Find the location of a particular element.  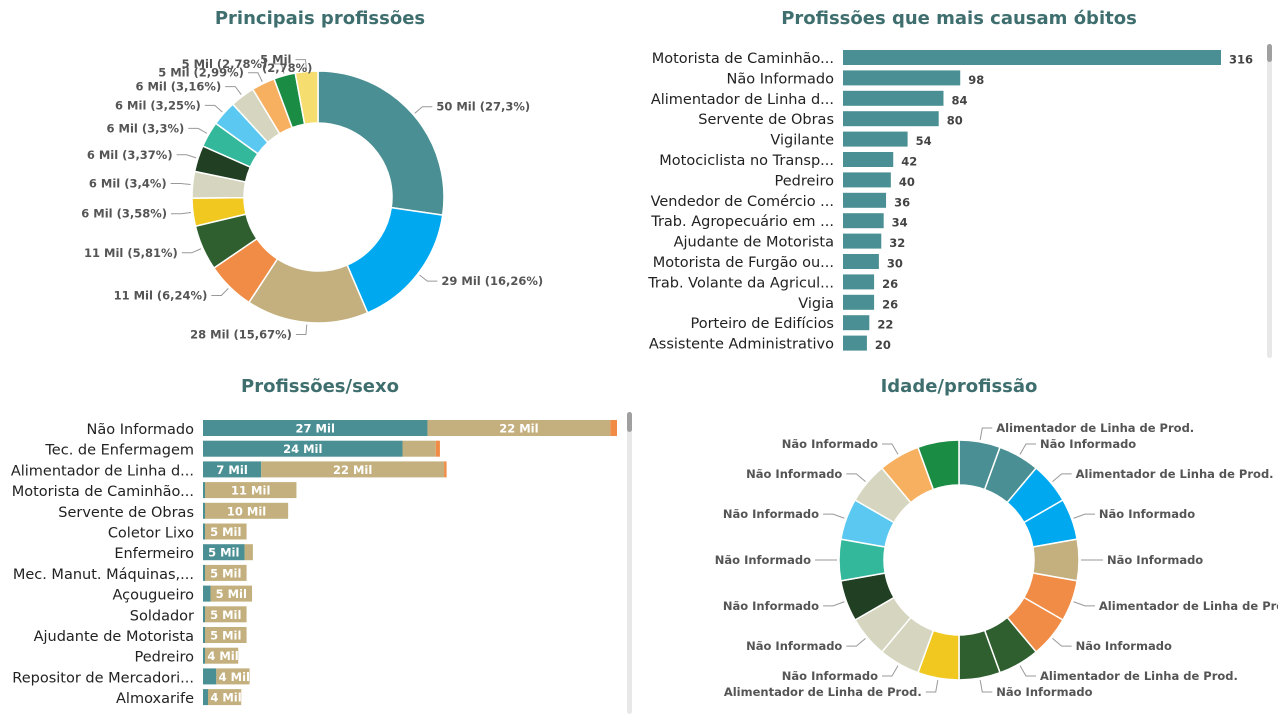

bar-value-label: 54 is located at coordinates (924, 141).